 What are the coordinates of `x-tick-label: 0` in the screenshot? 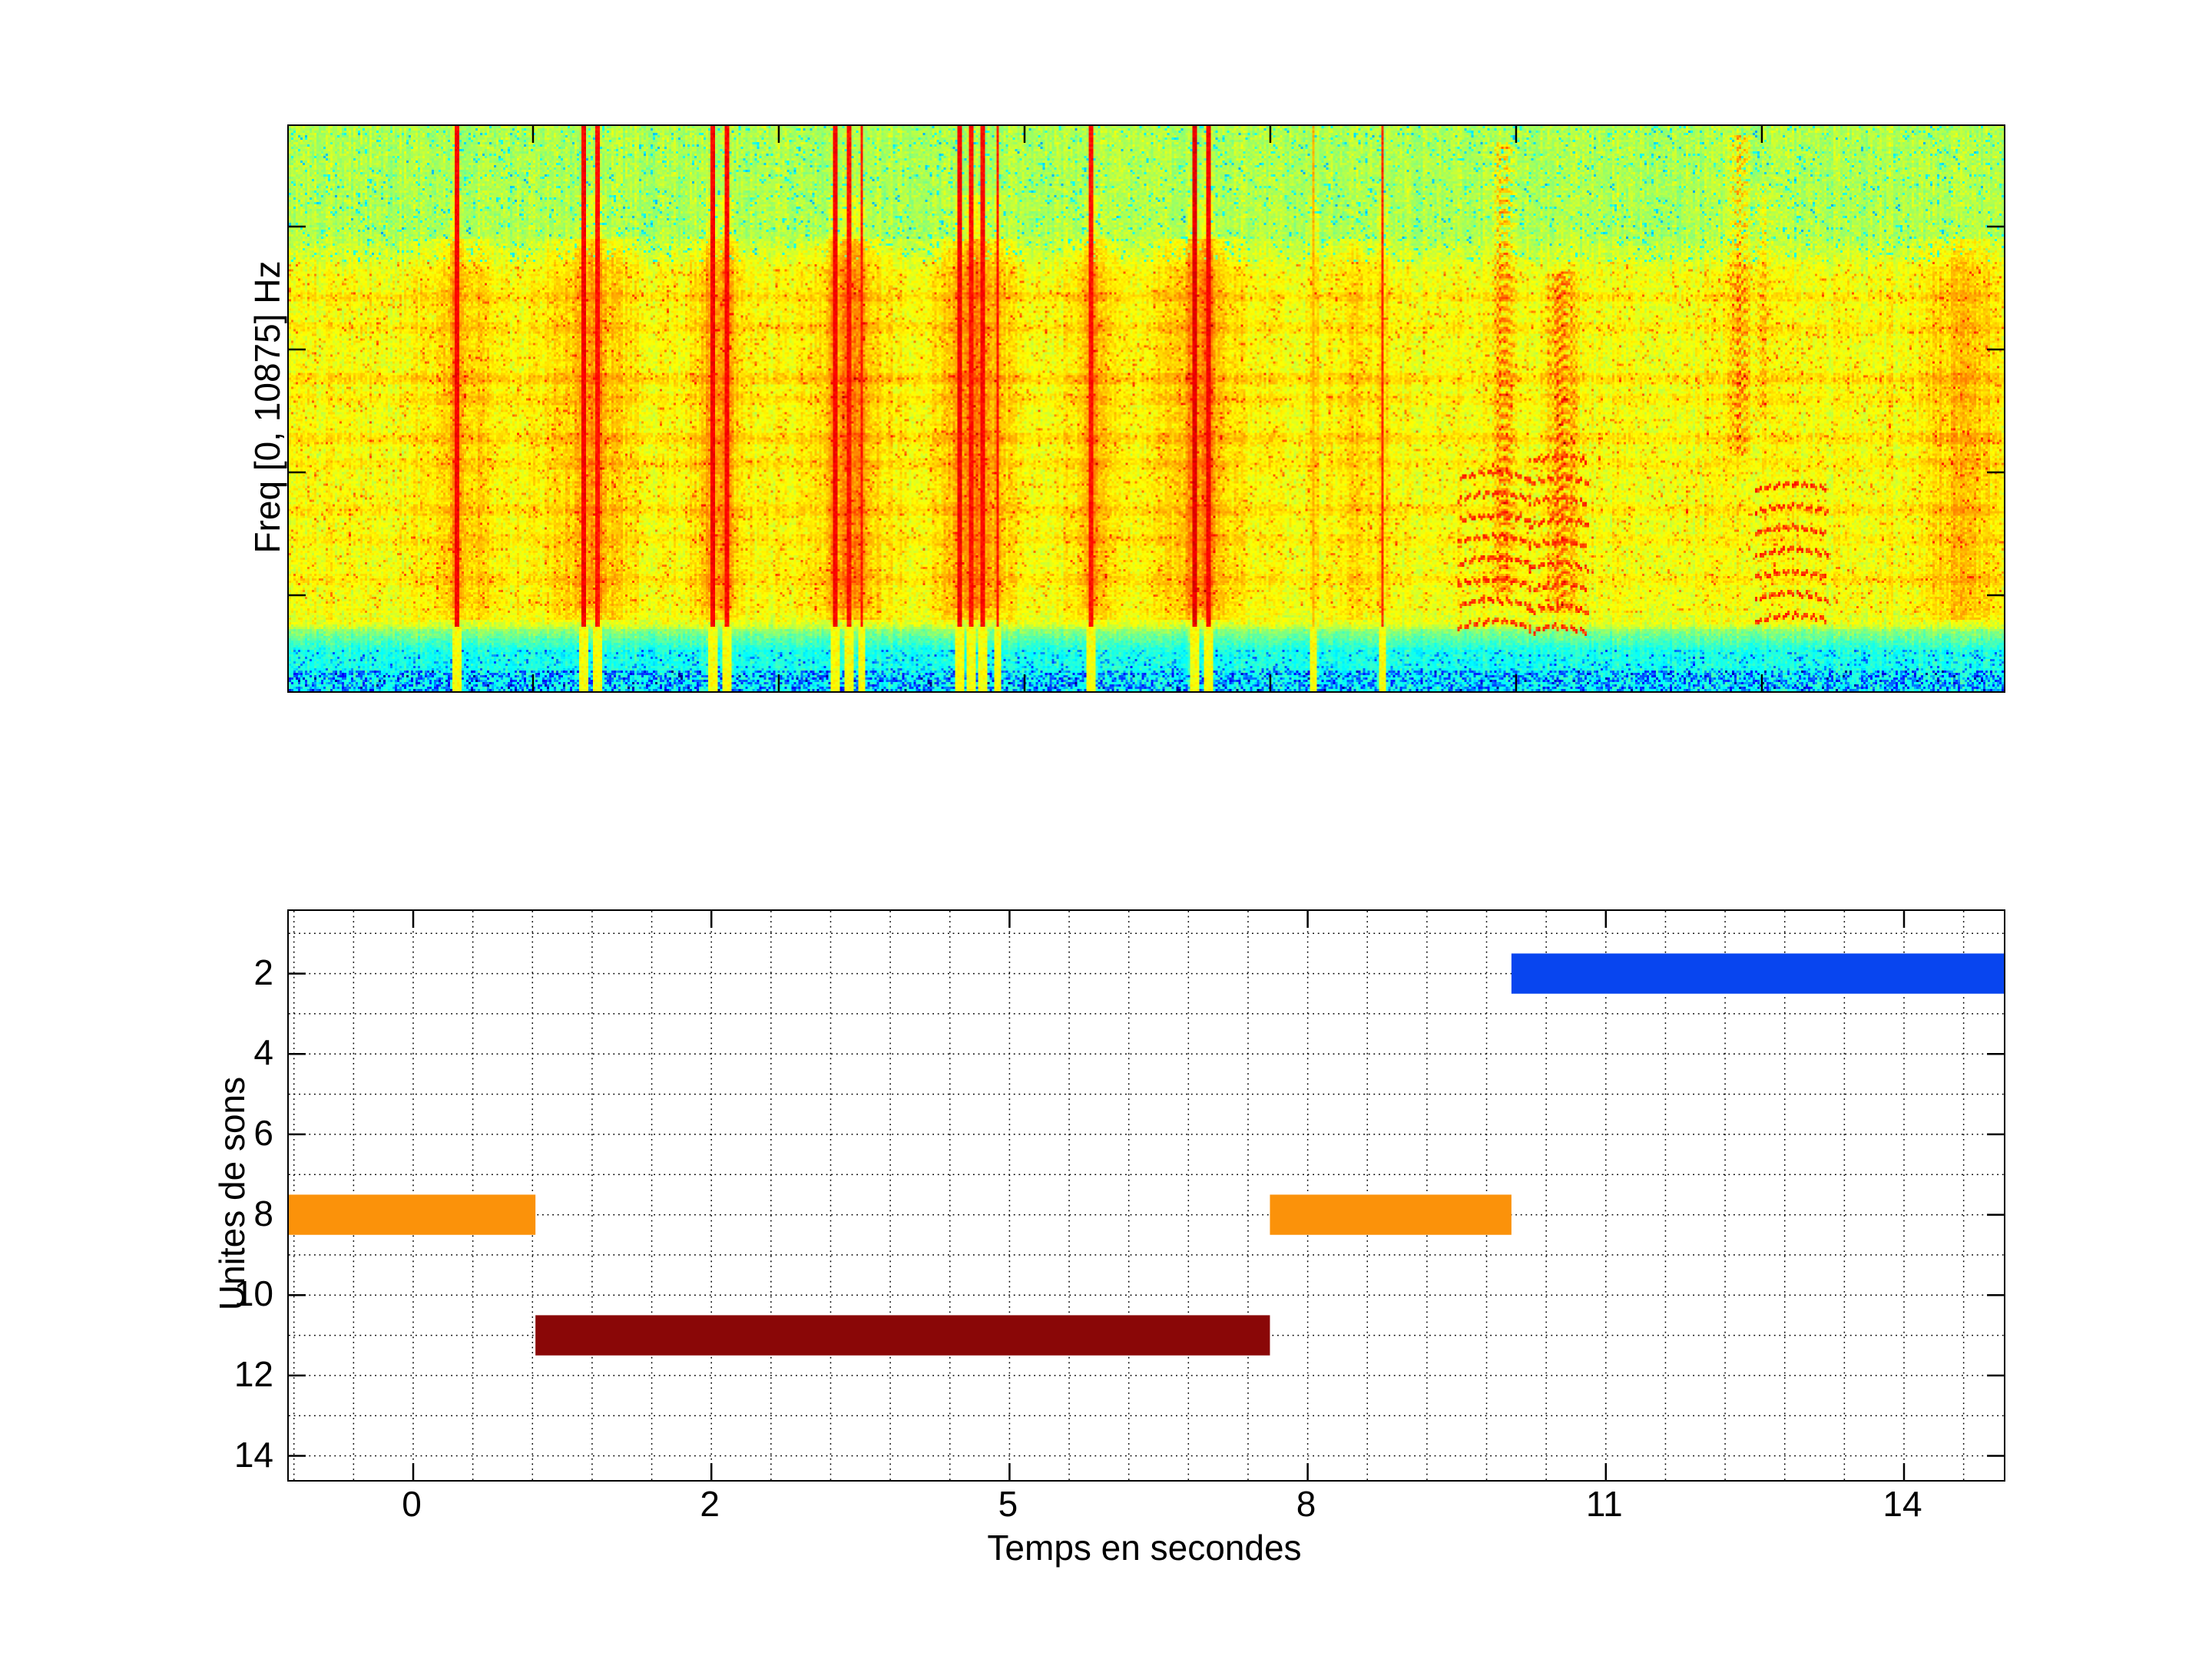 It's located at (412, 1504).